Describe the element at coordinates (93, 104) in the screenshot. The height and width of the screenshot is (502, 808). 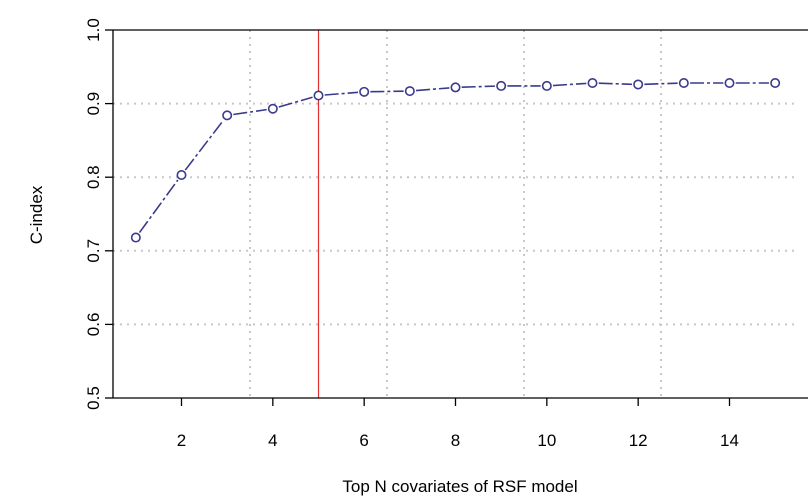
I see `y-tick-label: 0.9` at that location.